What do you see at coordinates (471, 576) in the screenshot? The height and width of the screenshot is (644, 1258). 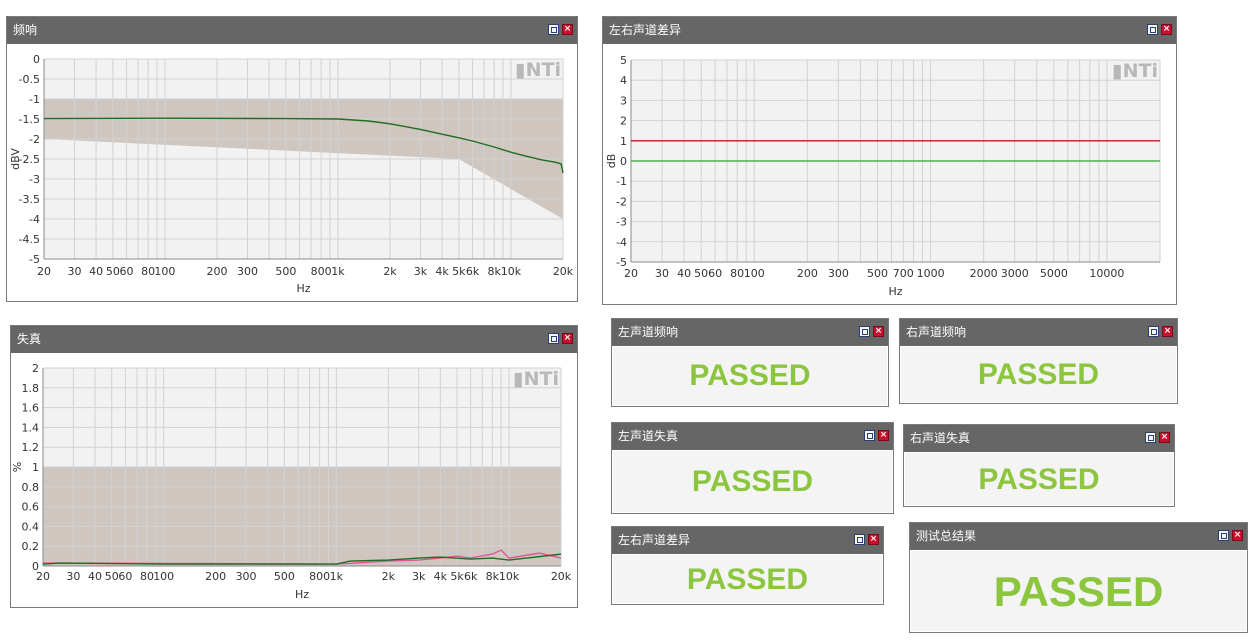 I see `x-tick-label: 6k` at bounding box center [471, 576].